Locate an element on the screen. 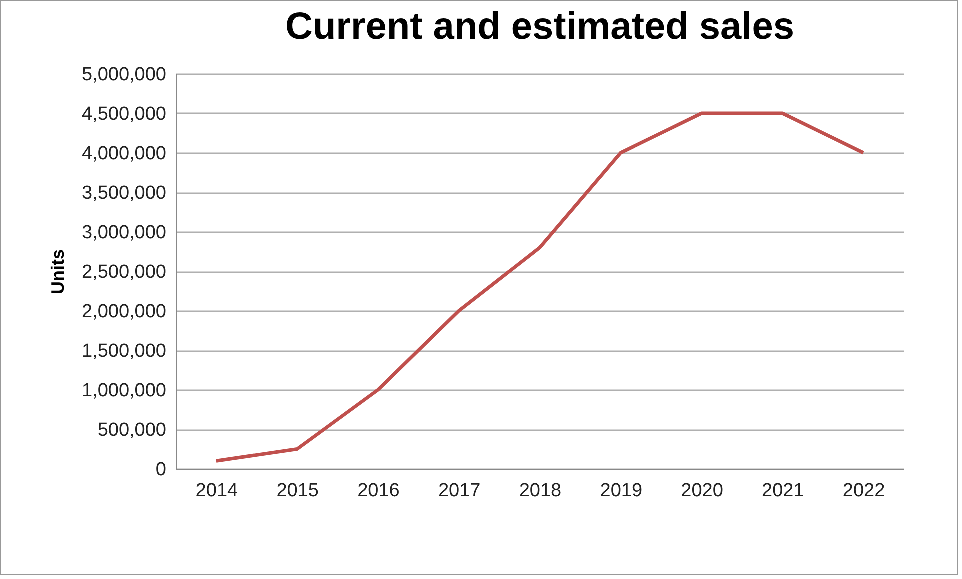  x-tick-label: 2016 is located at coordinates (379, 491).